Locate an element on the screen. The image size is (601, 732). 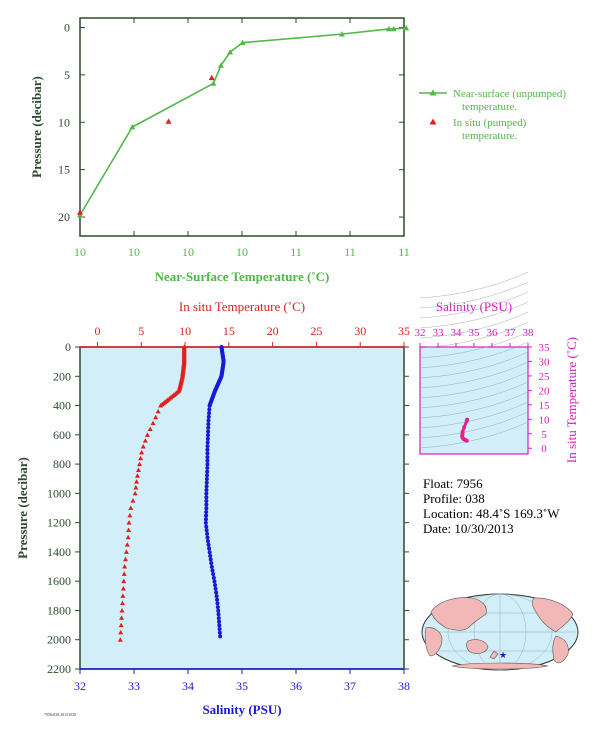
profile-salinity-ticks: 32 33 34 35 36 37 38 is located at coordinates (242, 681).